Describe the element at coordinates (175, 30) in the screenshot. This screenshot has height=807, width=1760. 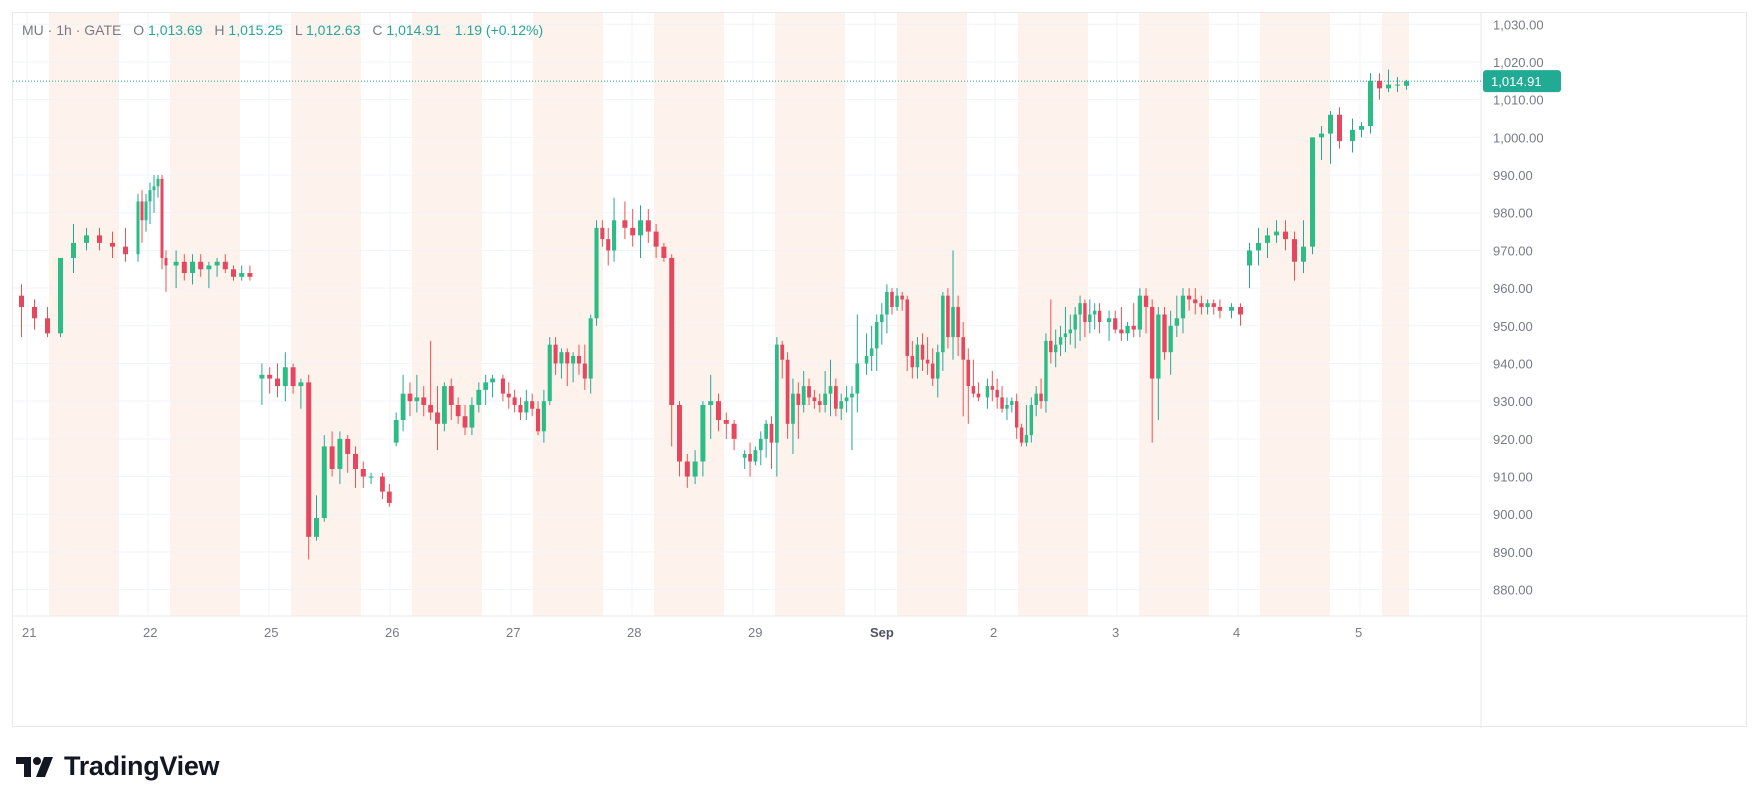
I see `legend-o-value: 1,013.69` at that location.